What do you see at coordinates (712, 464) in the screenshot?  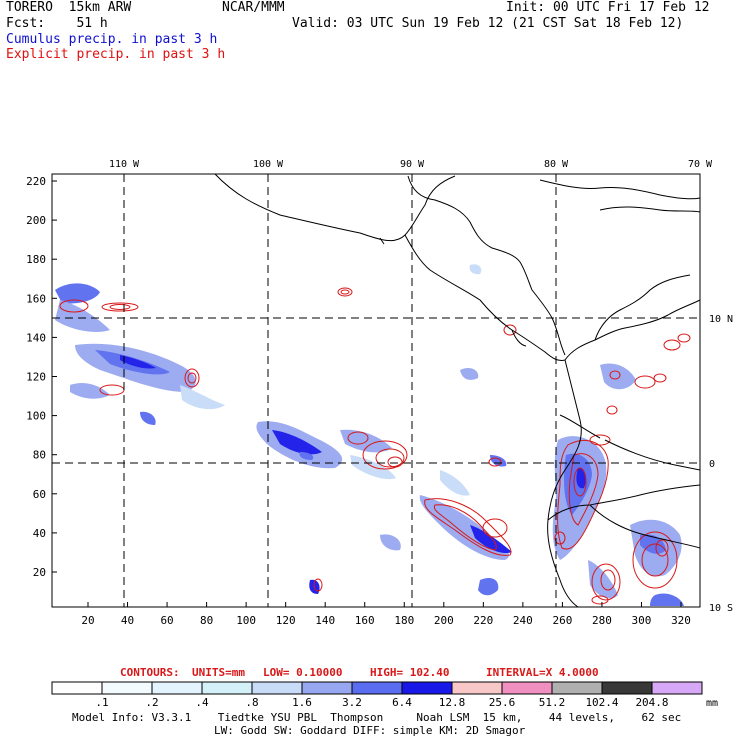 I see `lat-label: 0` at bounding box center [712, 464].